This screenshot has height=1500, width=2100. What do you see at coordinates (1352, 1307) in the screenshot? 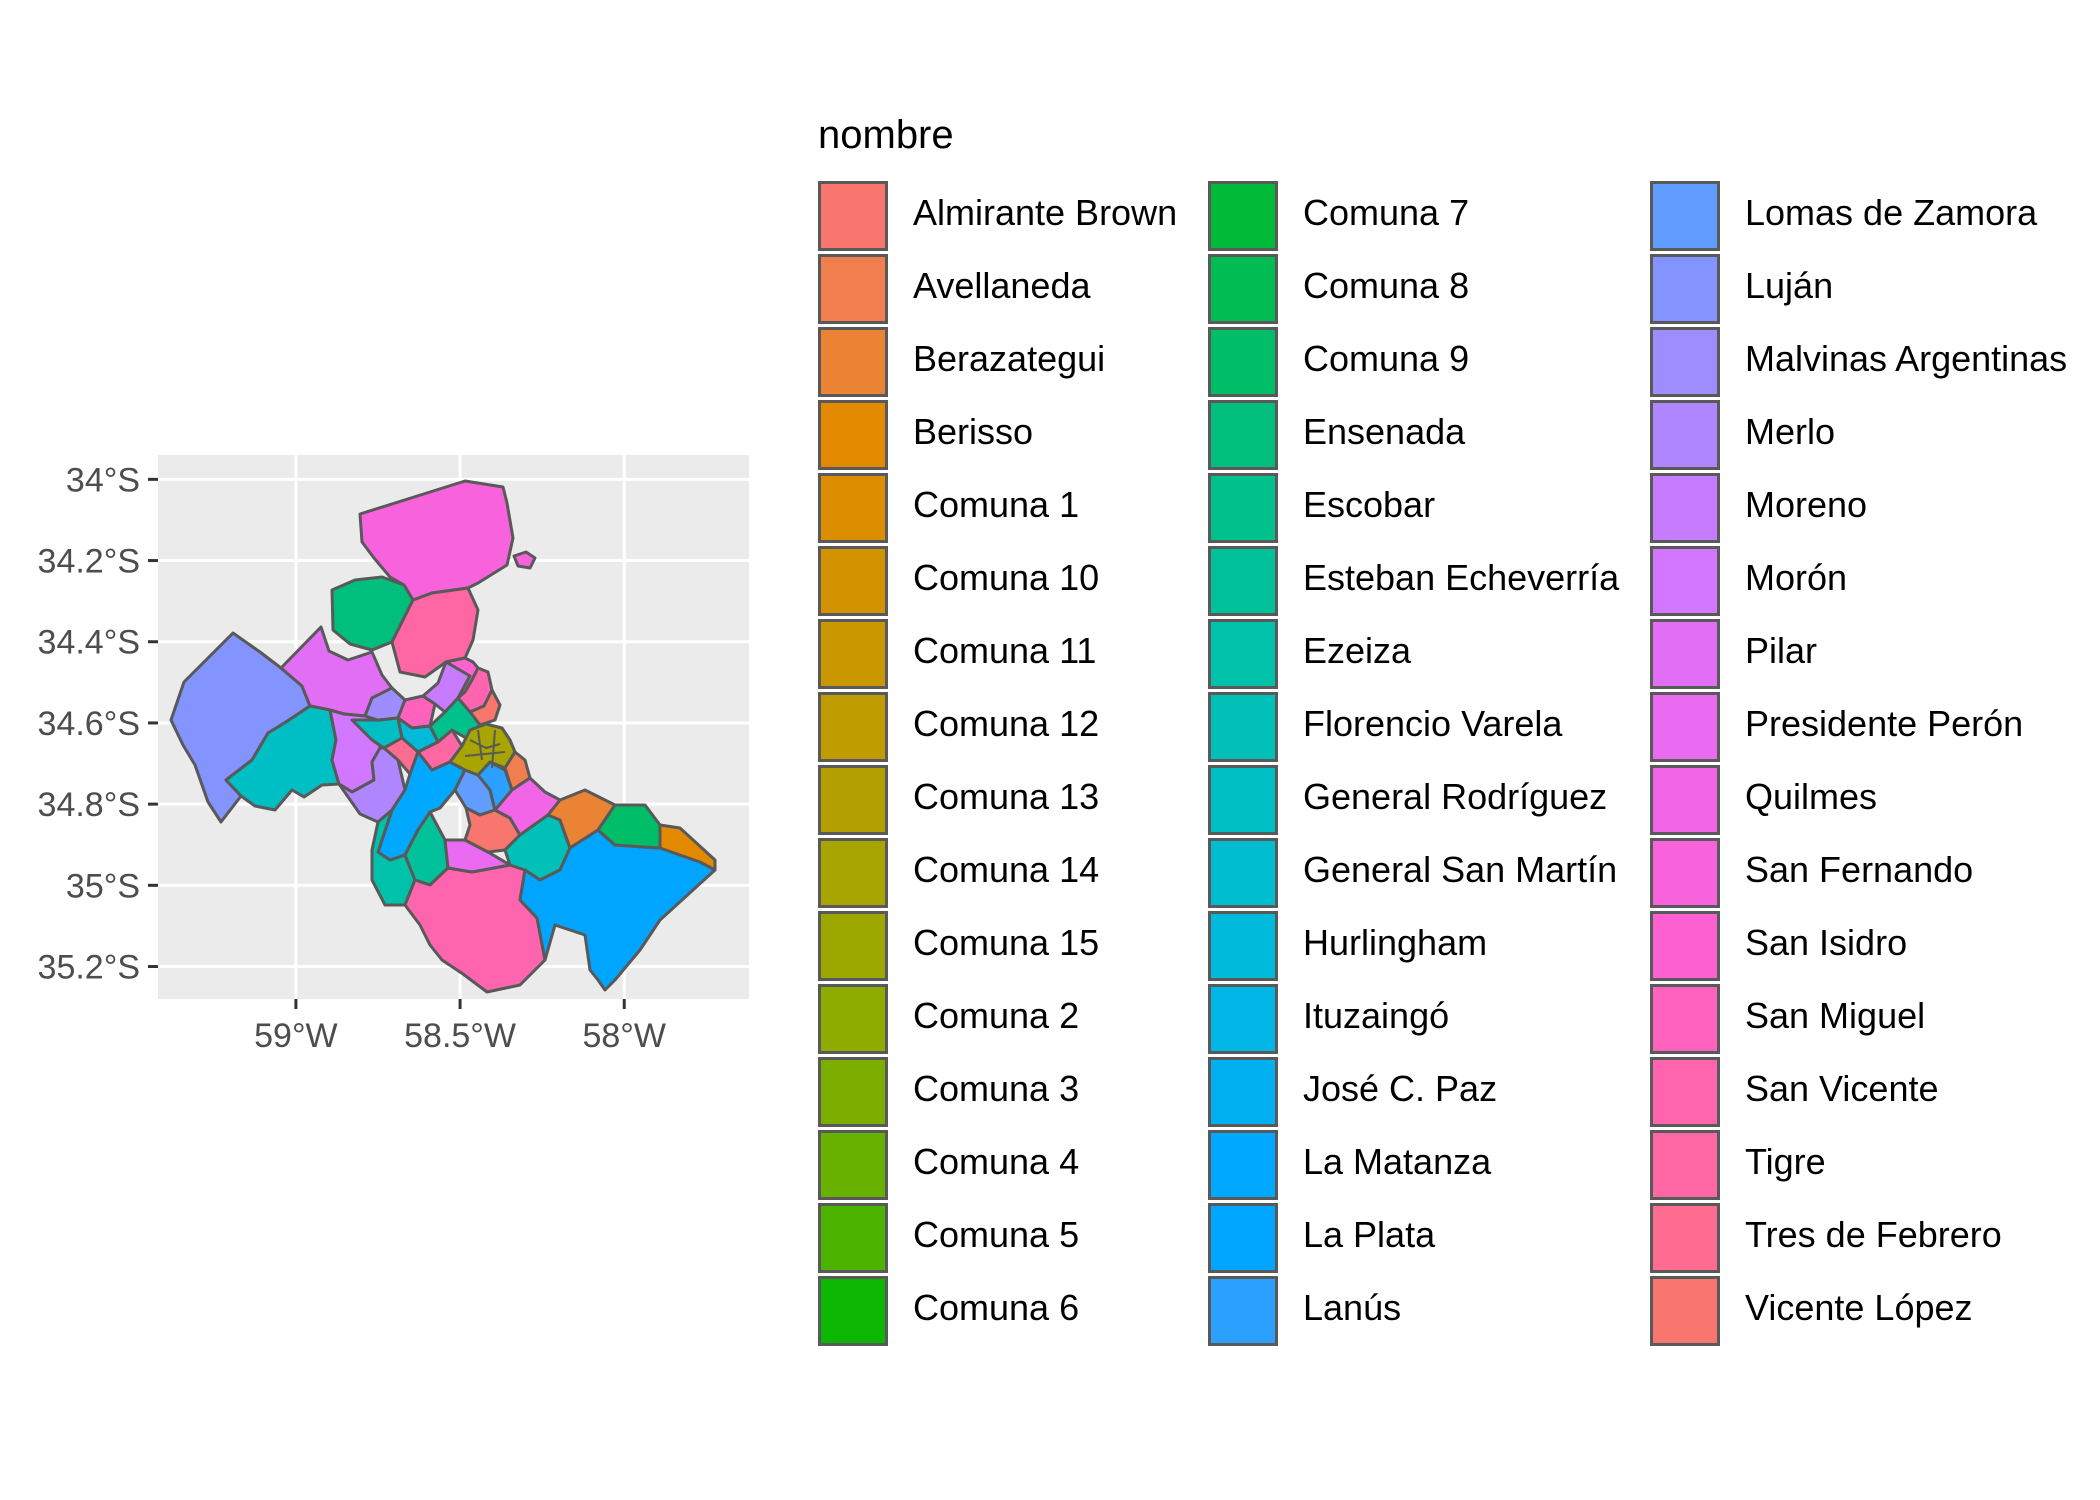
I see `legend-label: Lanús` at bounding box center [1352, 1307].